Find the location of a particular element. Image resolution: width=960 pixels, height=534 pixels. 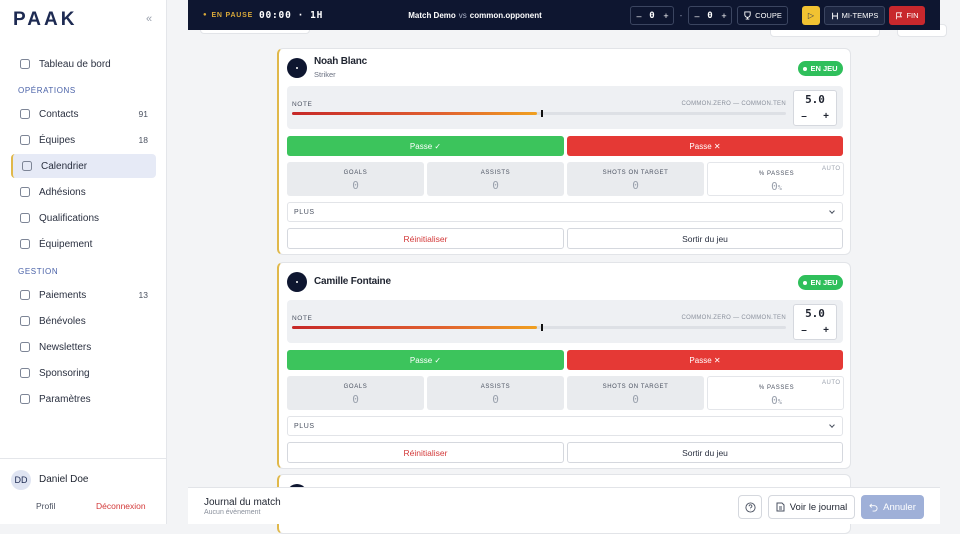

clock: 00:00 is located at coordinates (275, 15).